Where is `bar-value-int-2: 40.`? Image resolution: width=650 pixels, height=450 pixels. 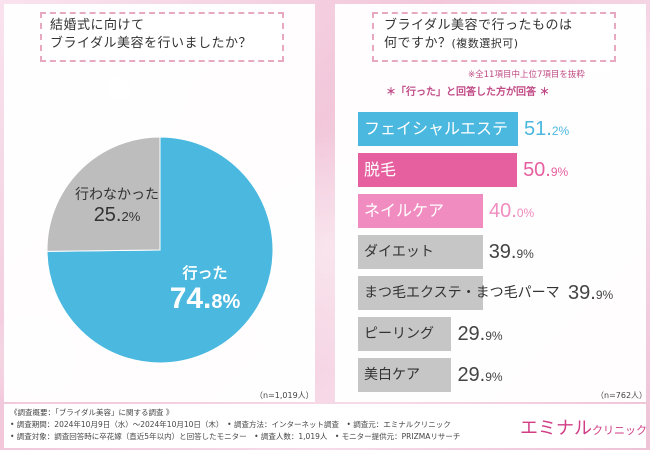 bar-value-int-2: 40. is located at coordinates (503, 211).